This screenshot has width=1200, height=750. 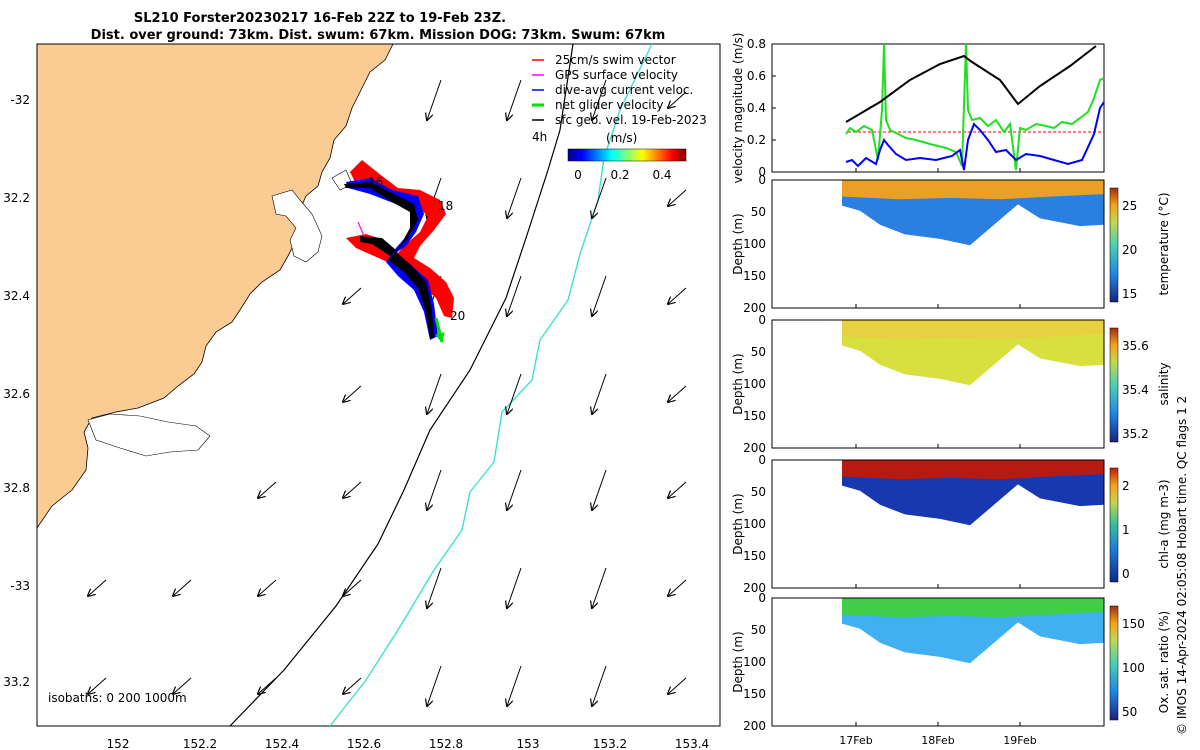 What do you see at coordinates (1164, 523) in the screenshot?
I see `chla-colorbar-label: chl-a (mg m-3)` at bounding box center [1164, 523].